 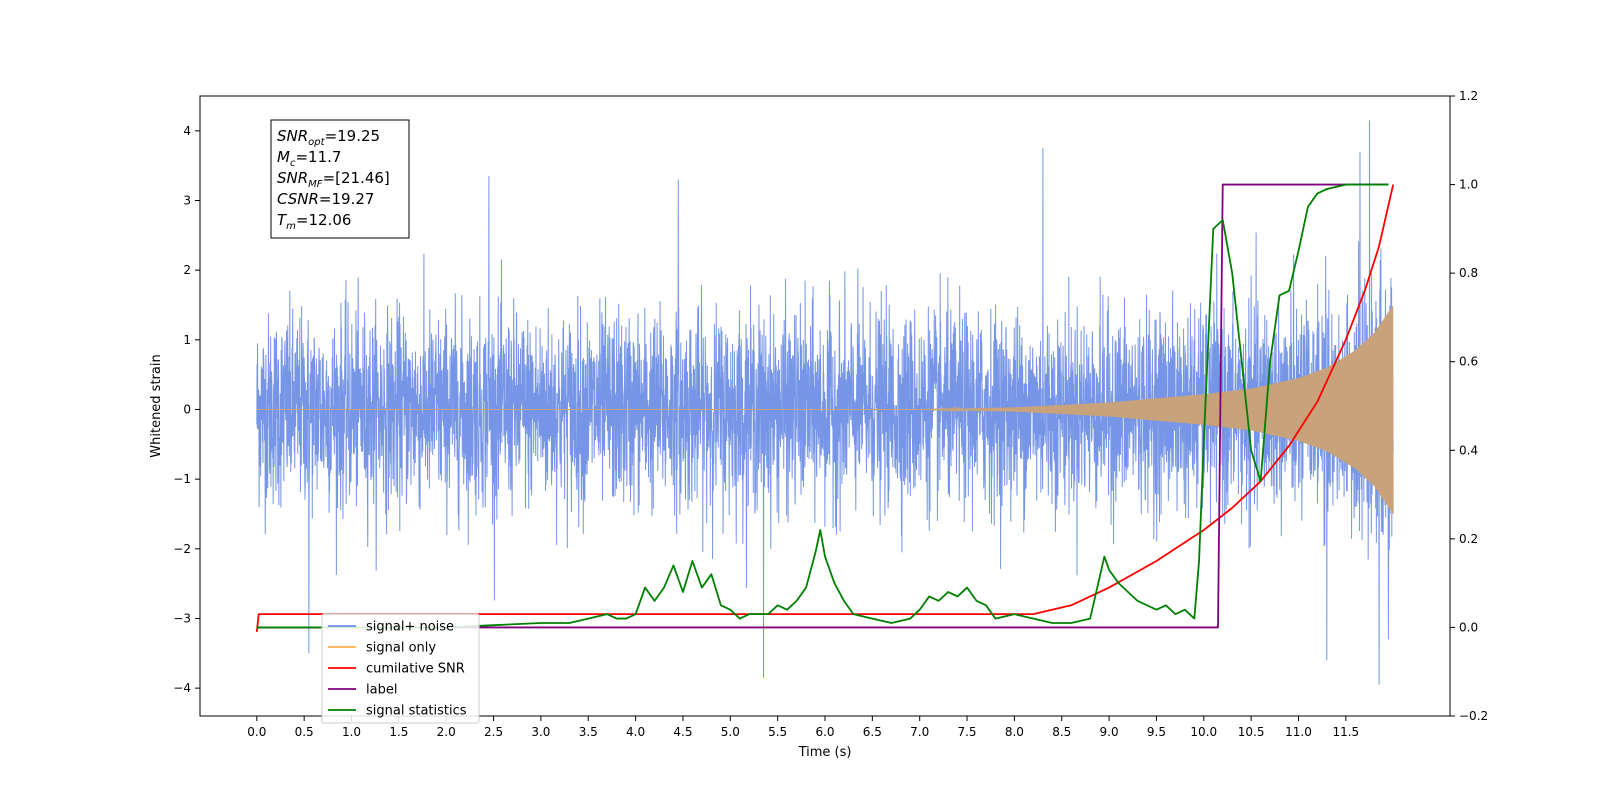 What do you see at coordinates (293, 163) in the screenshot?
I see `annotation-subscript: c` at bounding box center [293, 163].